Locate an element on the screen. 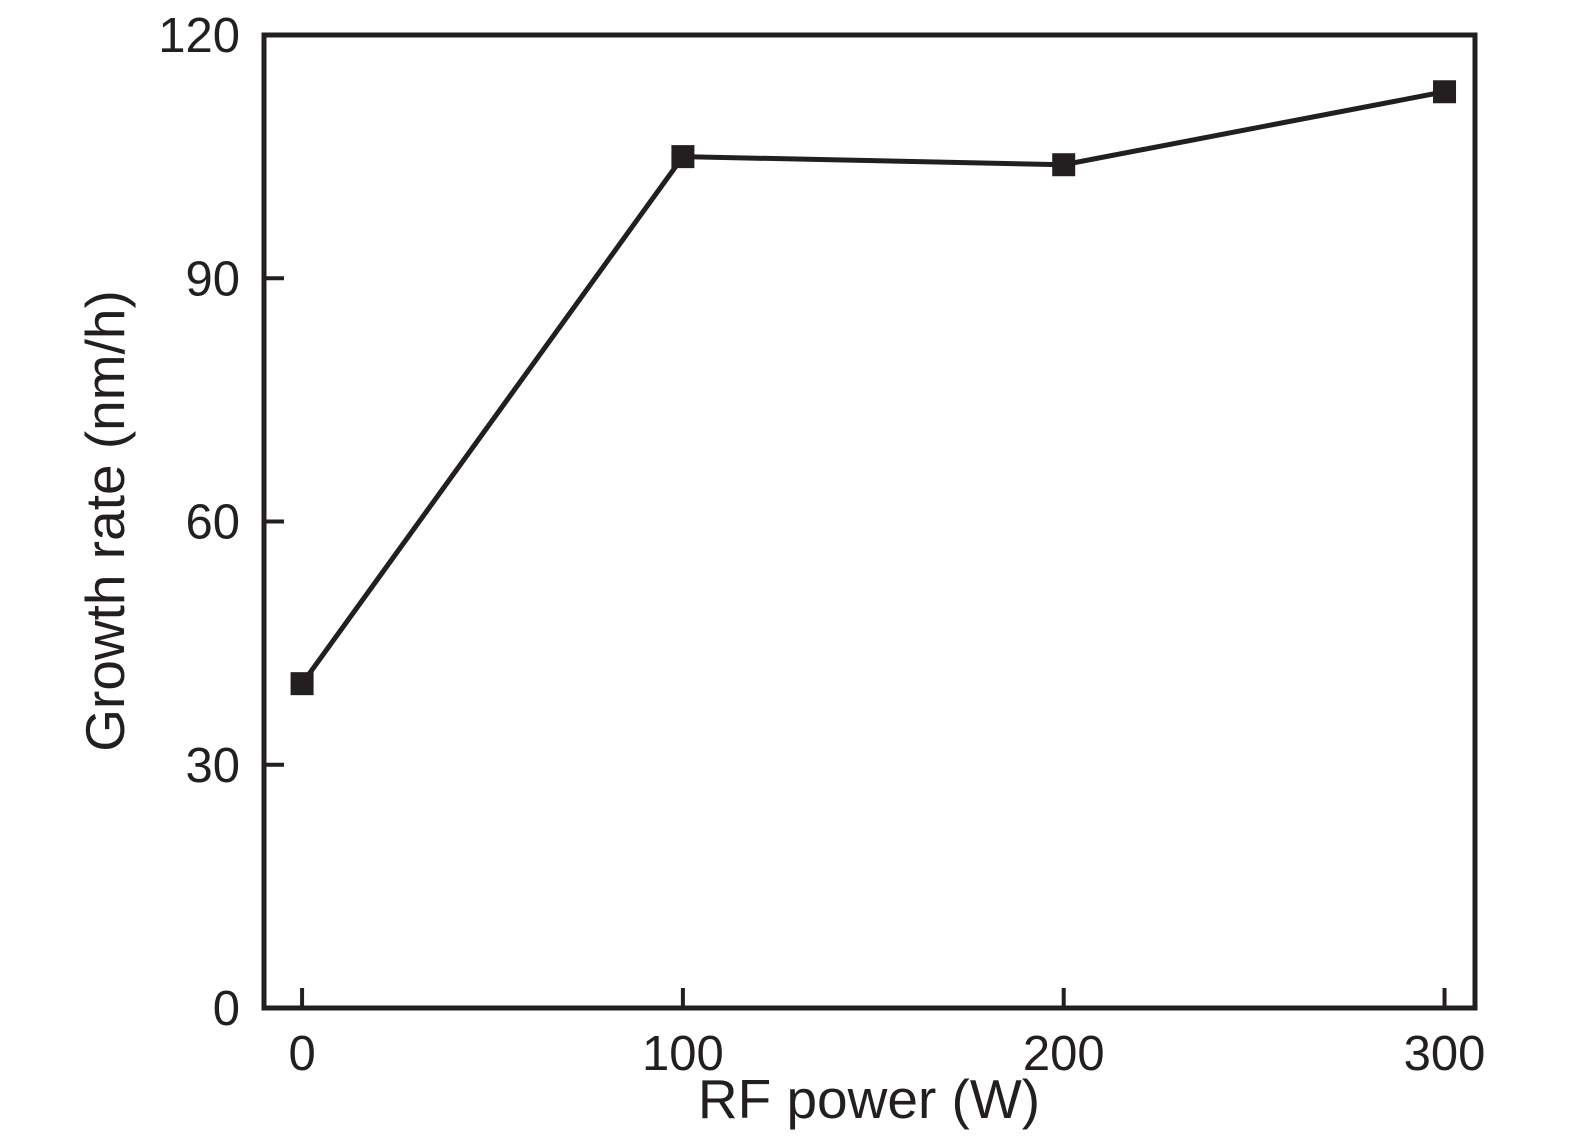 The image size is (1575, 1145). y-tick-label: 120 is located at coordinates (199, 36).